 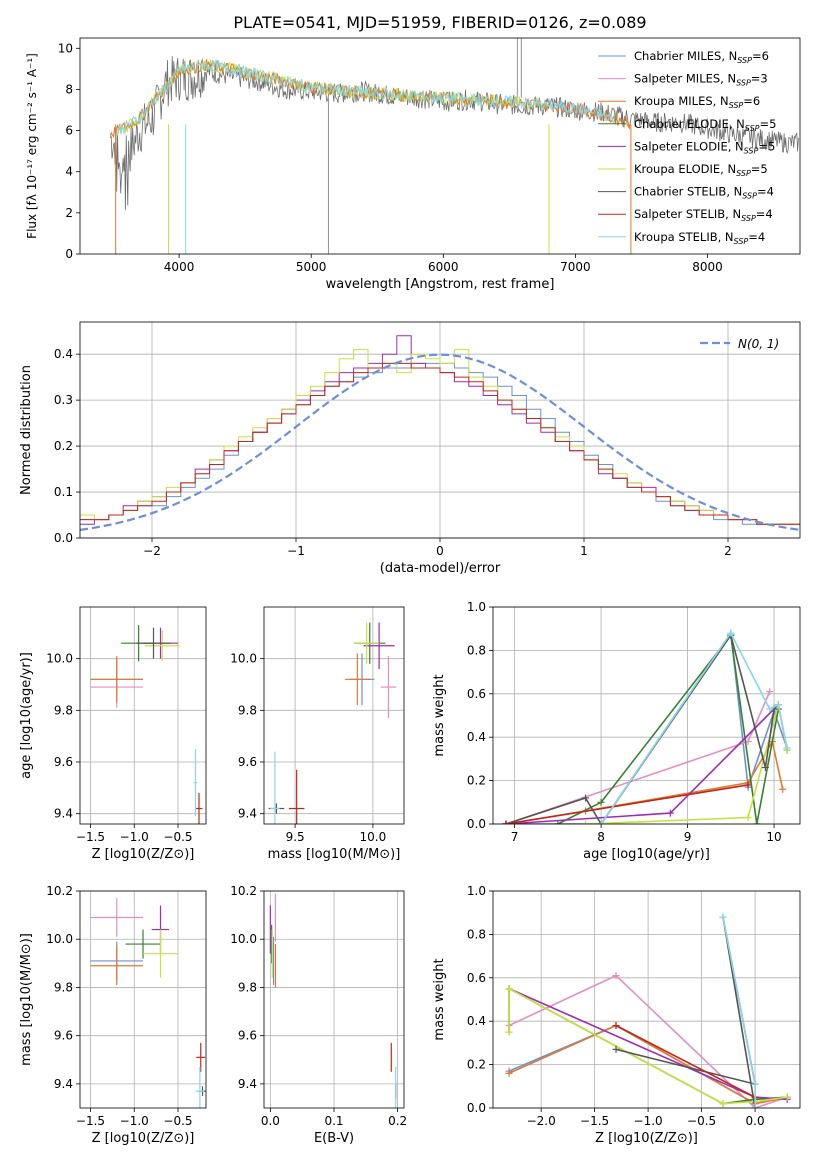 I want to click on legend-label: Chabrier ELODIE, NSSP=5, so click(x=705, y=125).